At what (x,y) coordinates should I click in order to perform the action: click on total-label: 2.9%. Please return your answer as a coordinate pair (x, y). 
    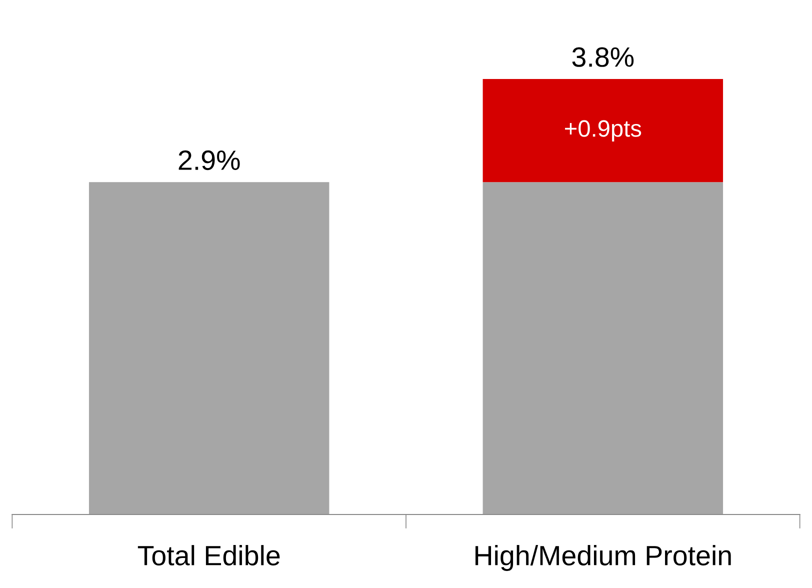
    Looking at the image, I should click on (209, 160).